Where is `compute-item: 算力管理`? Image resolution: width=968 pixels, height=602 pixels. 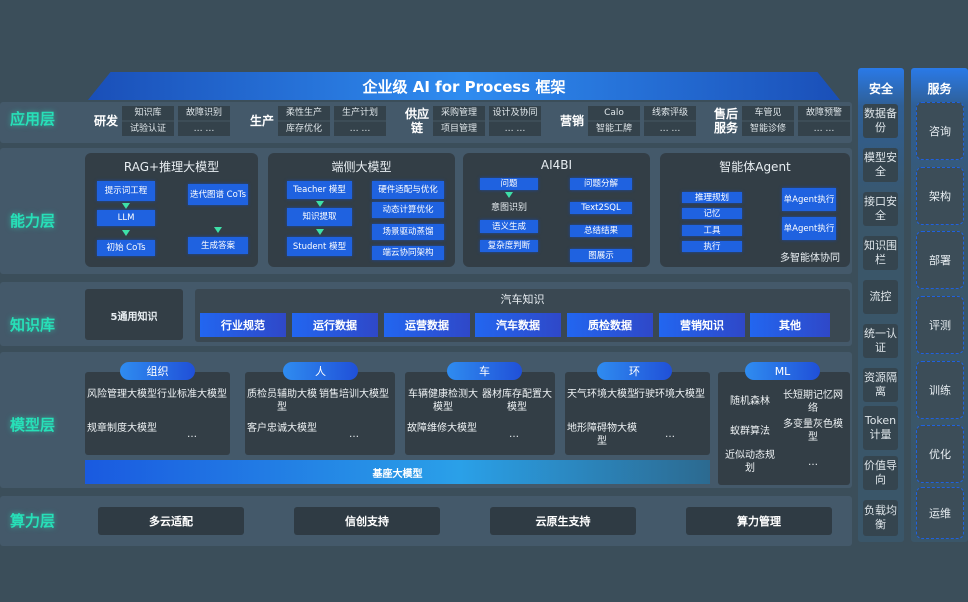 compute-item: 算力管理 is located at coordinates (759, 521).